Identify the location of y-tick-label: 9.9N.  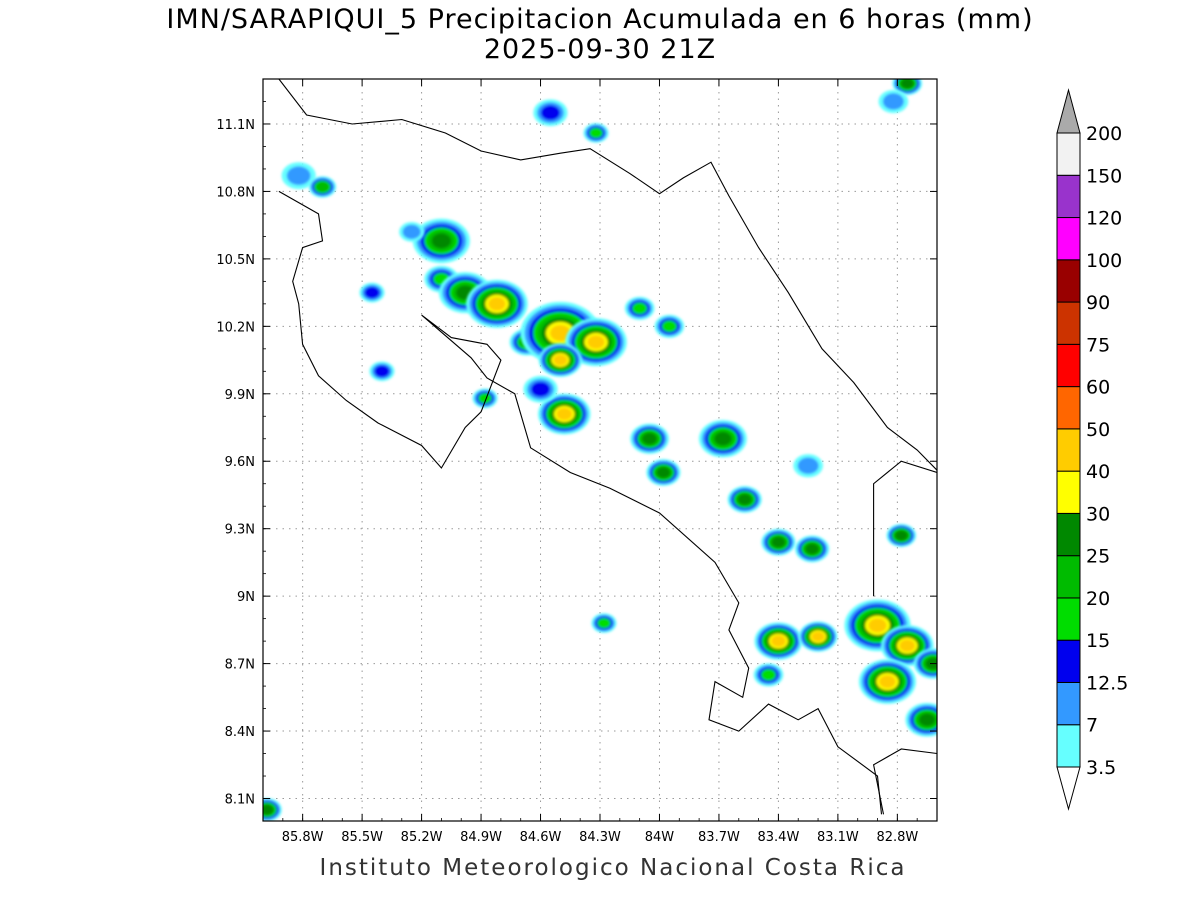
(240, 395).